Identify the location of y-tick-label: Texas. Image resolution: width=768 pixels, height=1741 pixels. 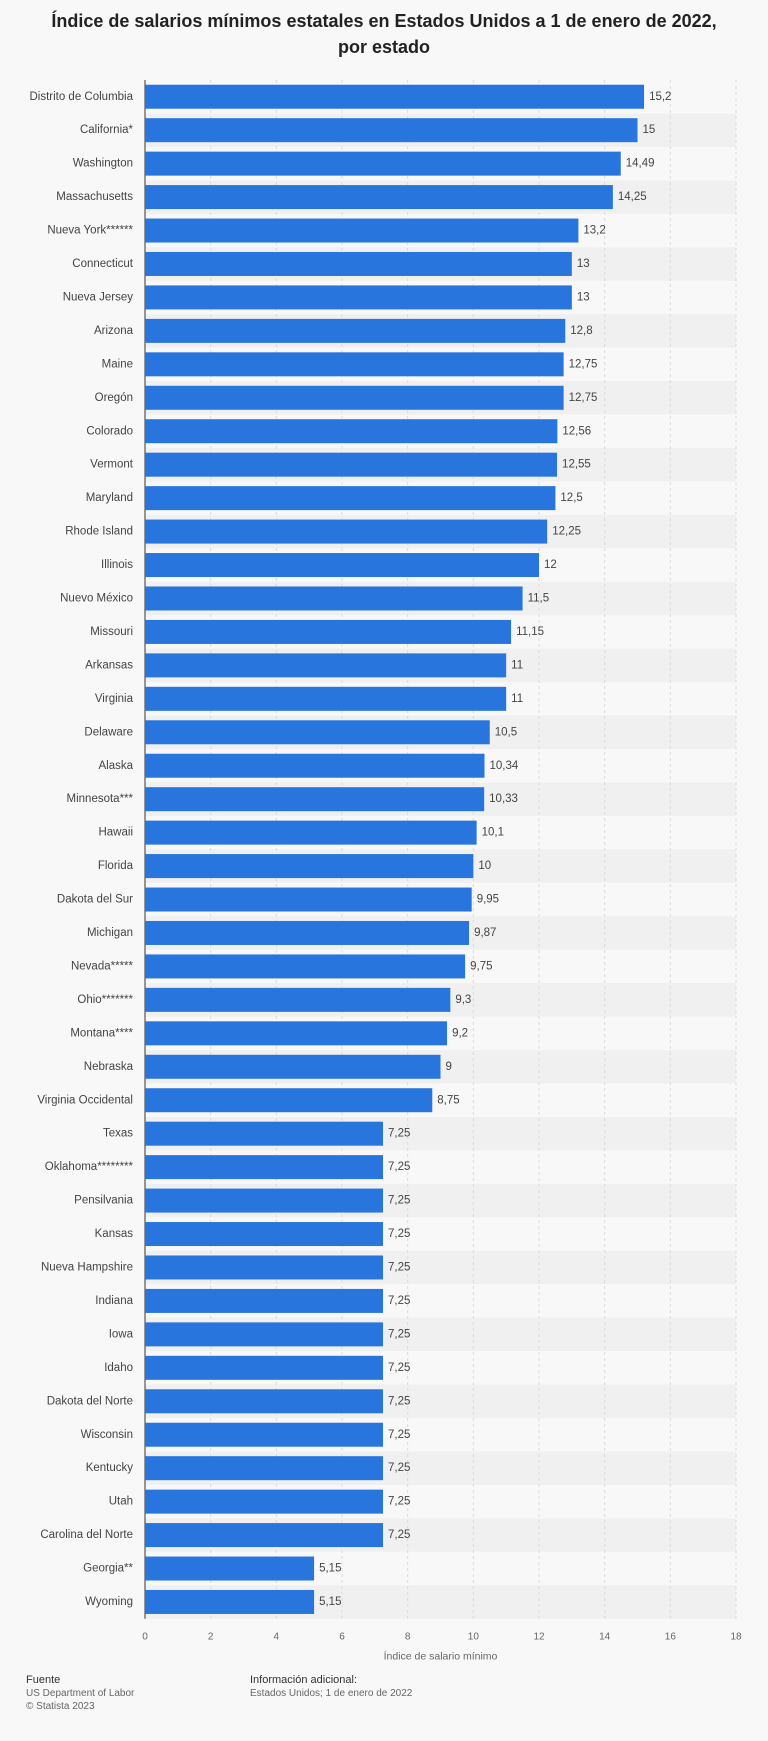
(118, 1134).